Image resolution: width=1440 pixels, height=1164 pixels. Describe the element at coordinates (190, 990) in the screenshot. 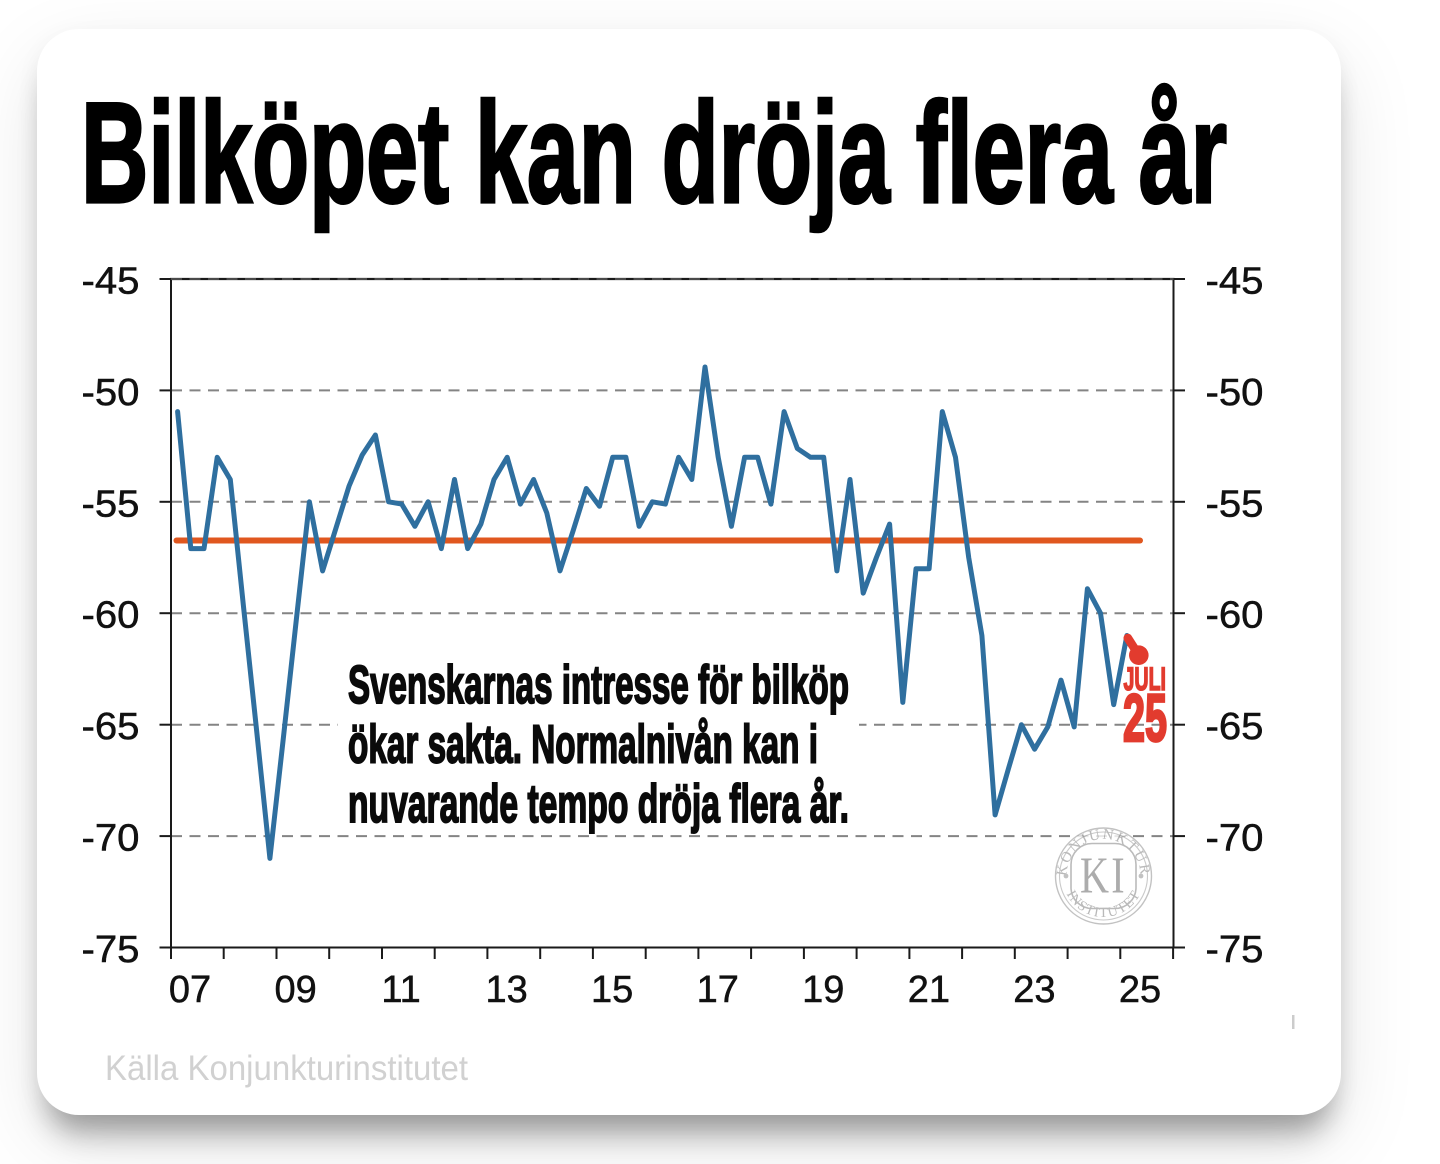

I see `svg-text: 07` at that location.